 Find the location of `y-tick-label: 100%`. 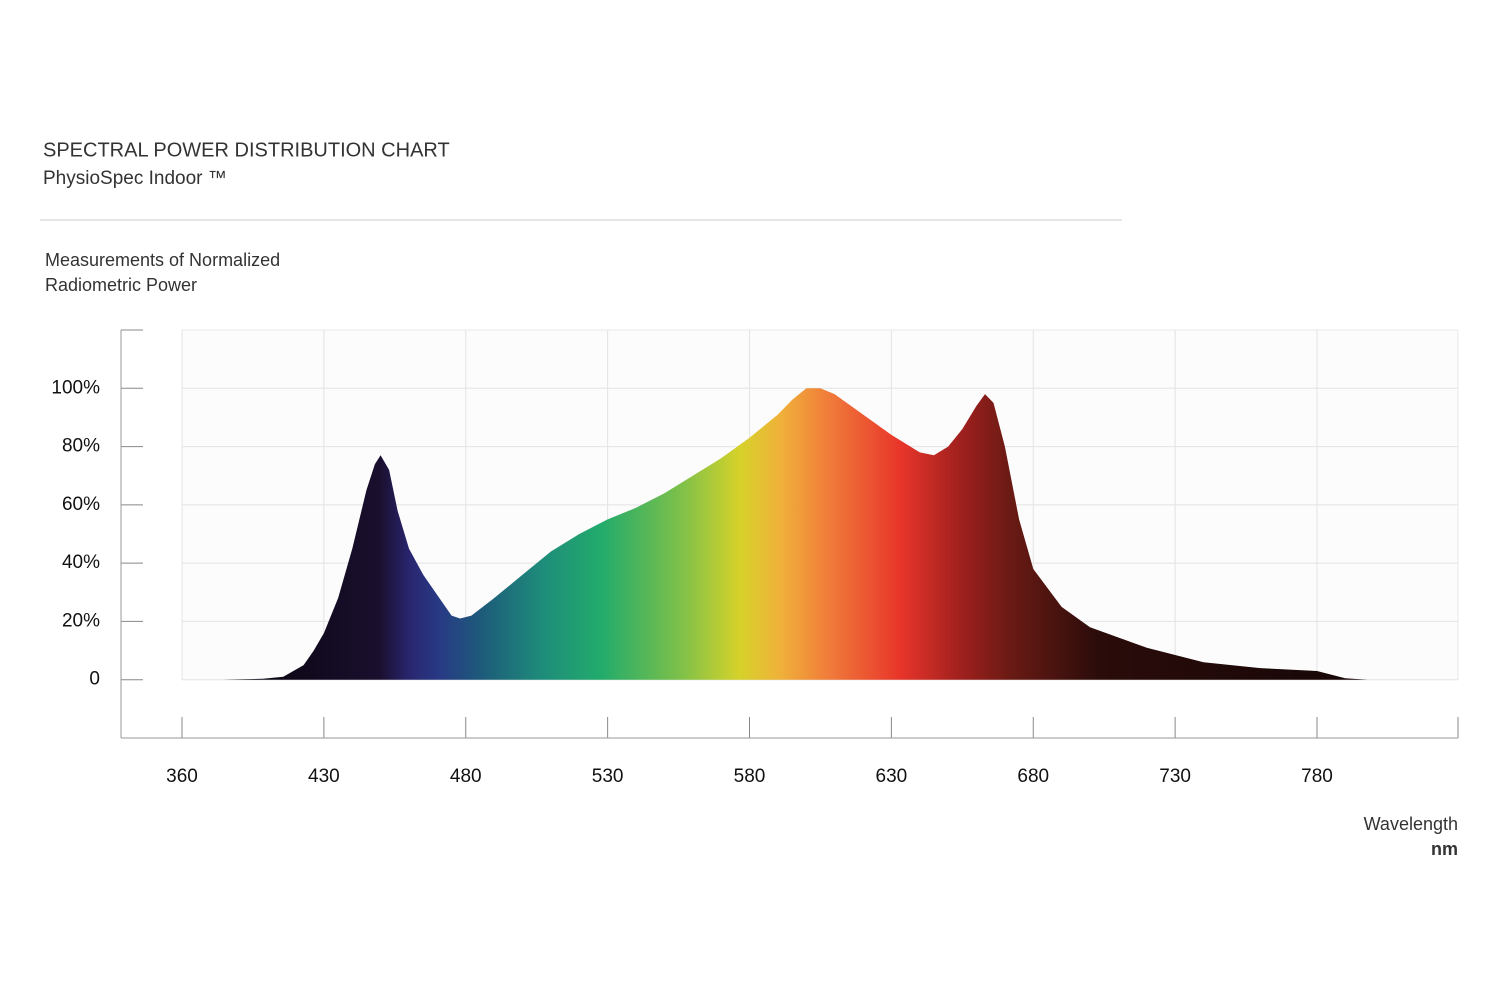

y-tick-label: 100% is located at coordinates (75, 387).